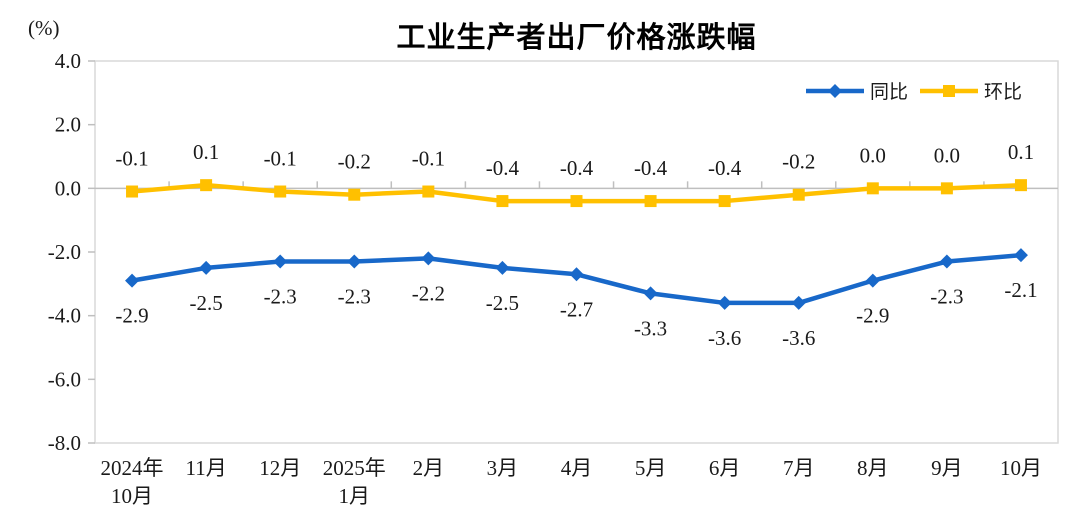 This screenshot has height=518, width=1080. Describe the element at coordinates (503, 468) in the screenshot. I see `x-axis-category-label: 3月` at that location.